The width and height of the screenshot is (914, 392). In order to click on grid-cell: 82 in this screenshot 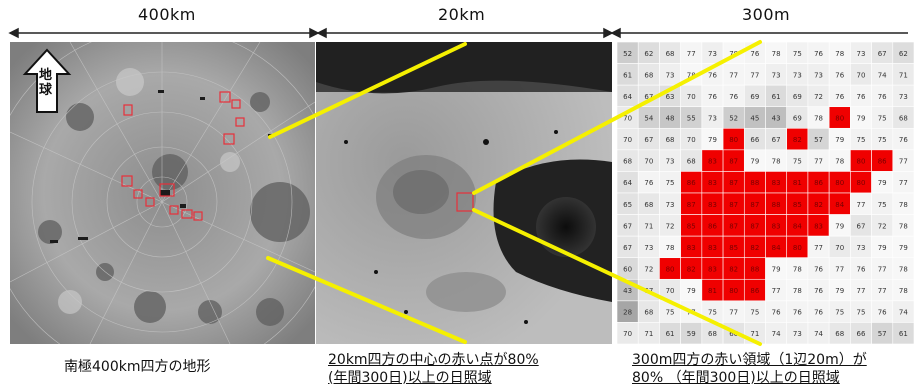, I will do `click(818, 203)`.